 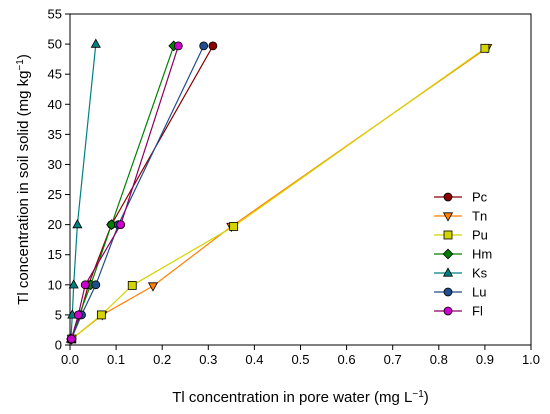 What do you see at coordinates (153, 287) in the screenshot?
I see `series-tn-point` at bounding box center [153, 287].